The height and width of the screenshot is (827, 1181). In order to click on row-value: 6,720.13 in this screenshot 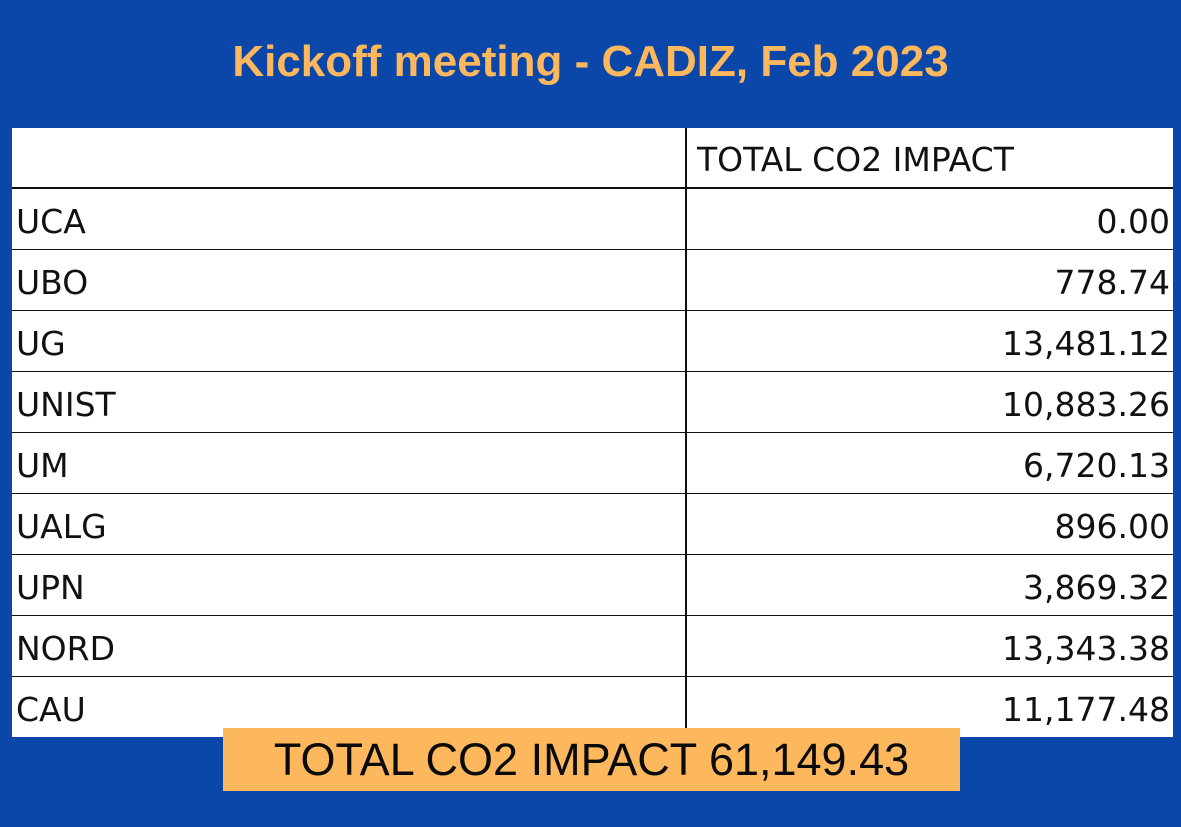, I will do `click(929, 463)`.